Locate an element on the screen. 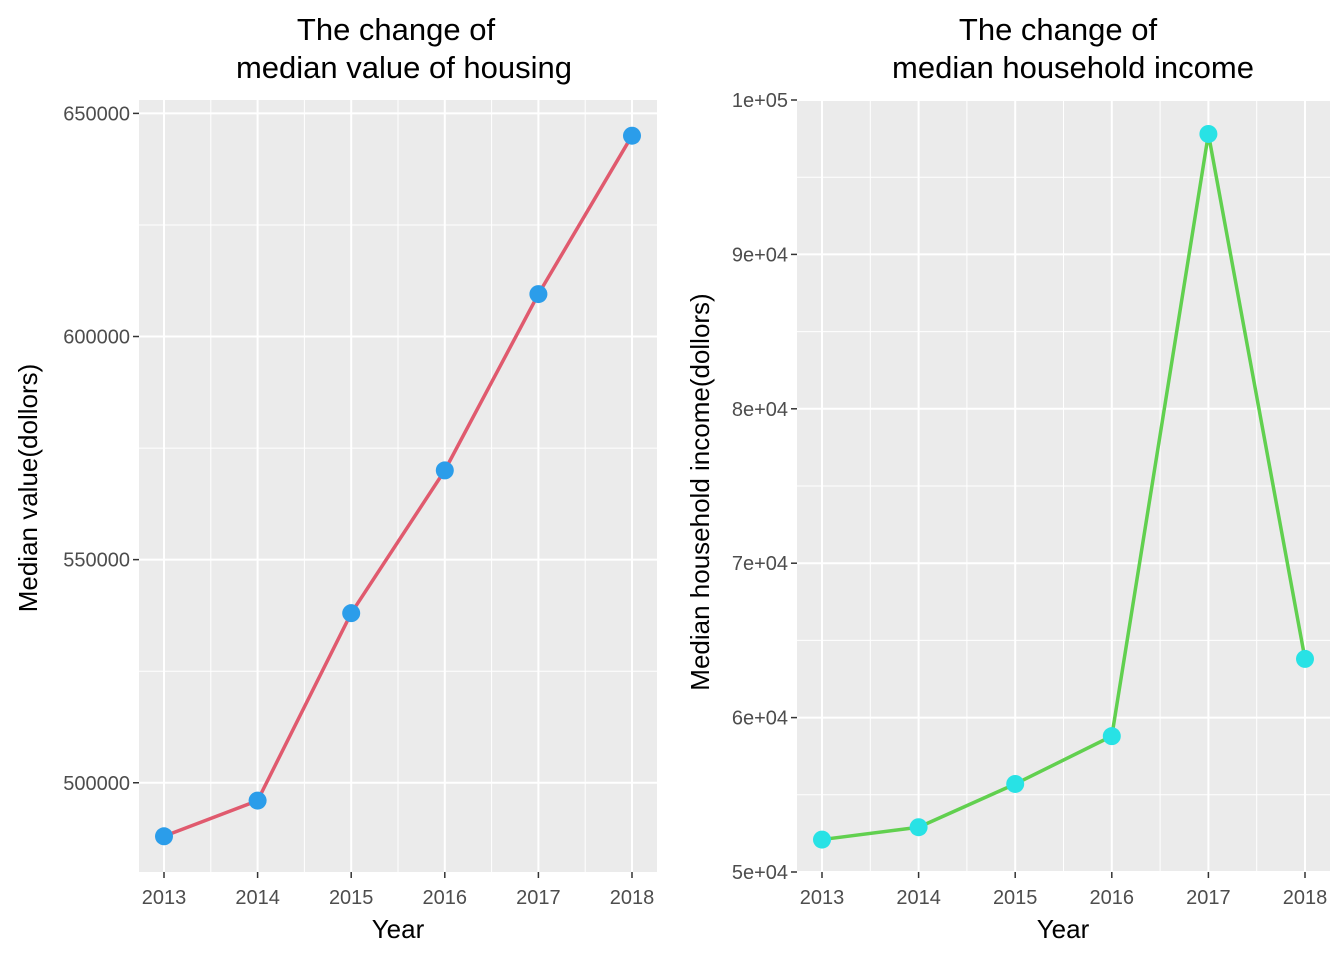 The width and height of the screenshot is (1344, 960). y-tick-label: 650000 is located at coordinates (96, 114).